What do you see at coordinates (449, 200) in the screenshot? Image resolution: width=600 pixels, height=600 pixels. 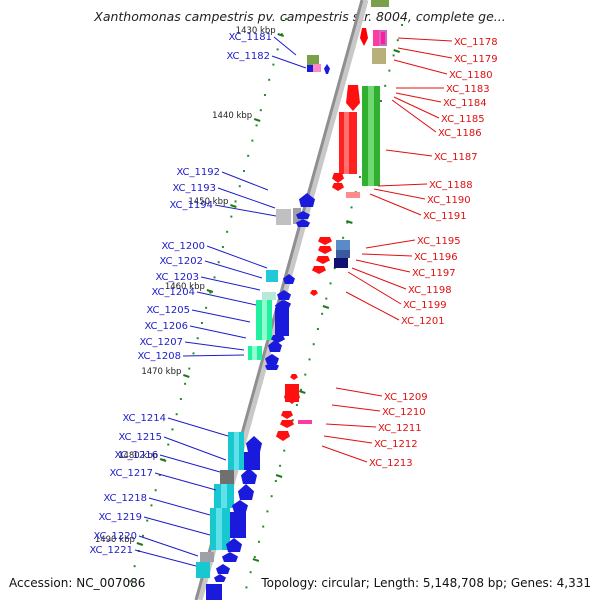 I see `gene-label-right: XC_1190` at bounding box center [449, 200].